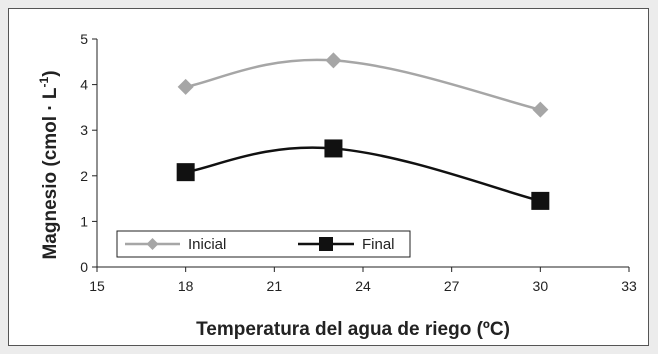 The width and height of the screenshot is (658, 354). What do you see at coordinates (84, 130) in the screenshot?
I see `y-tick-label: 3` at bounding box center [84, 130].